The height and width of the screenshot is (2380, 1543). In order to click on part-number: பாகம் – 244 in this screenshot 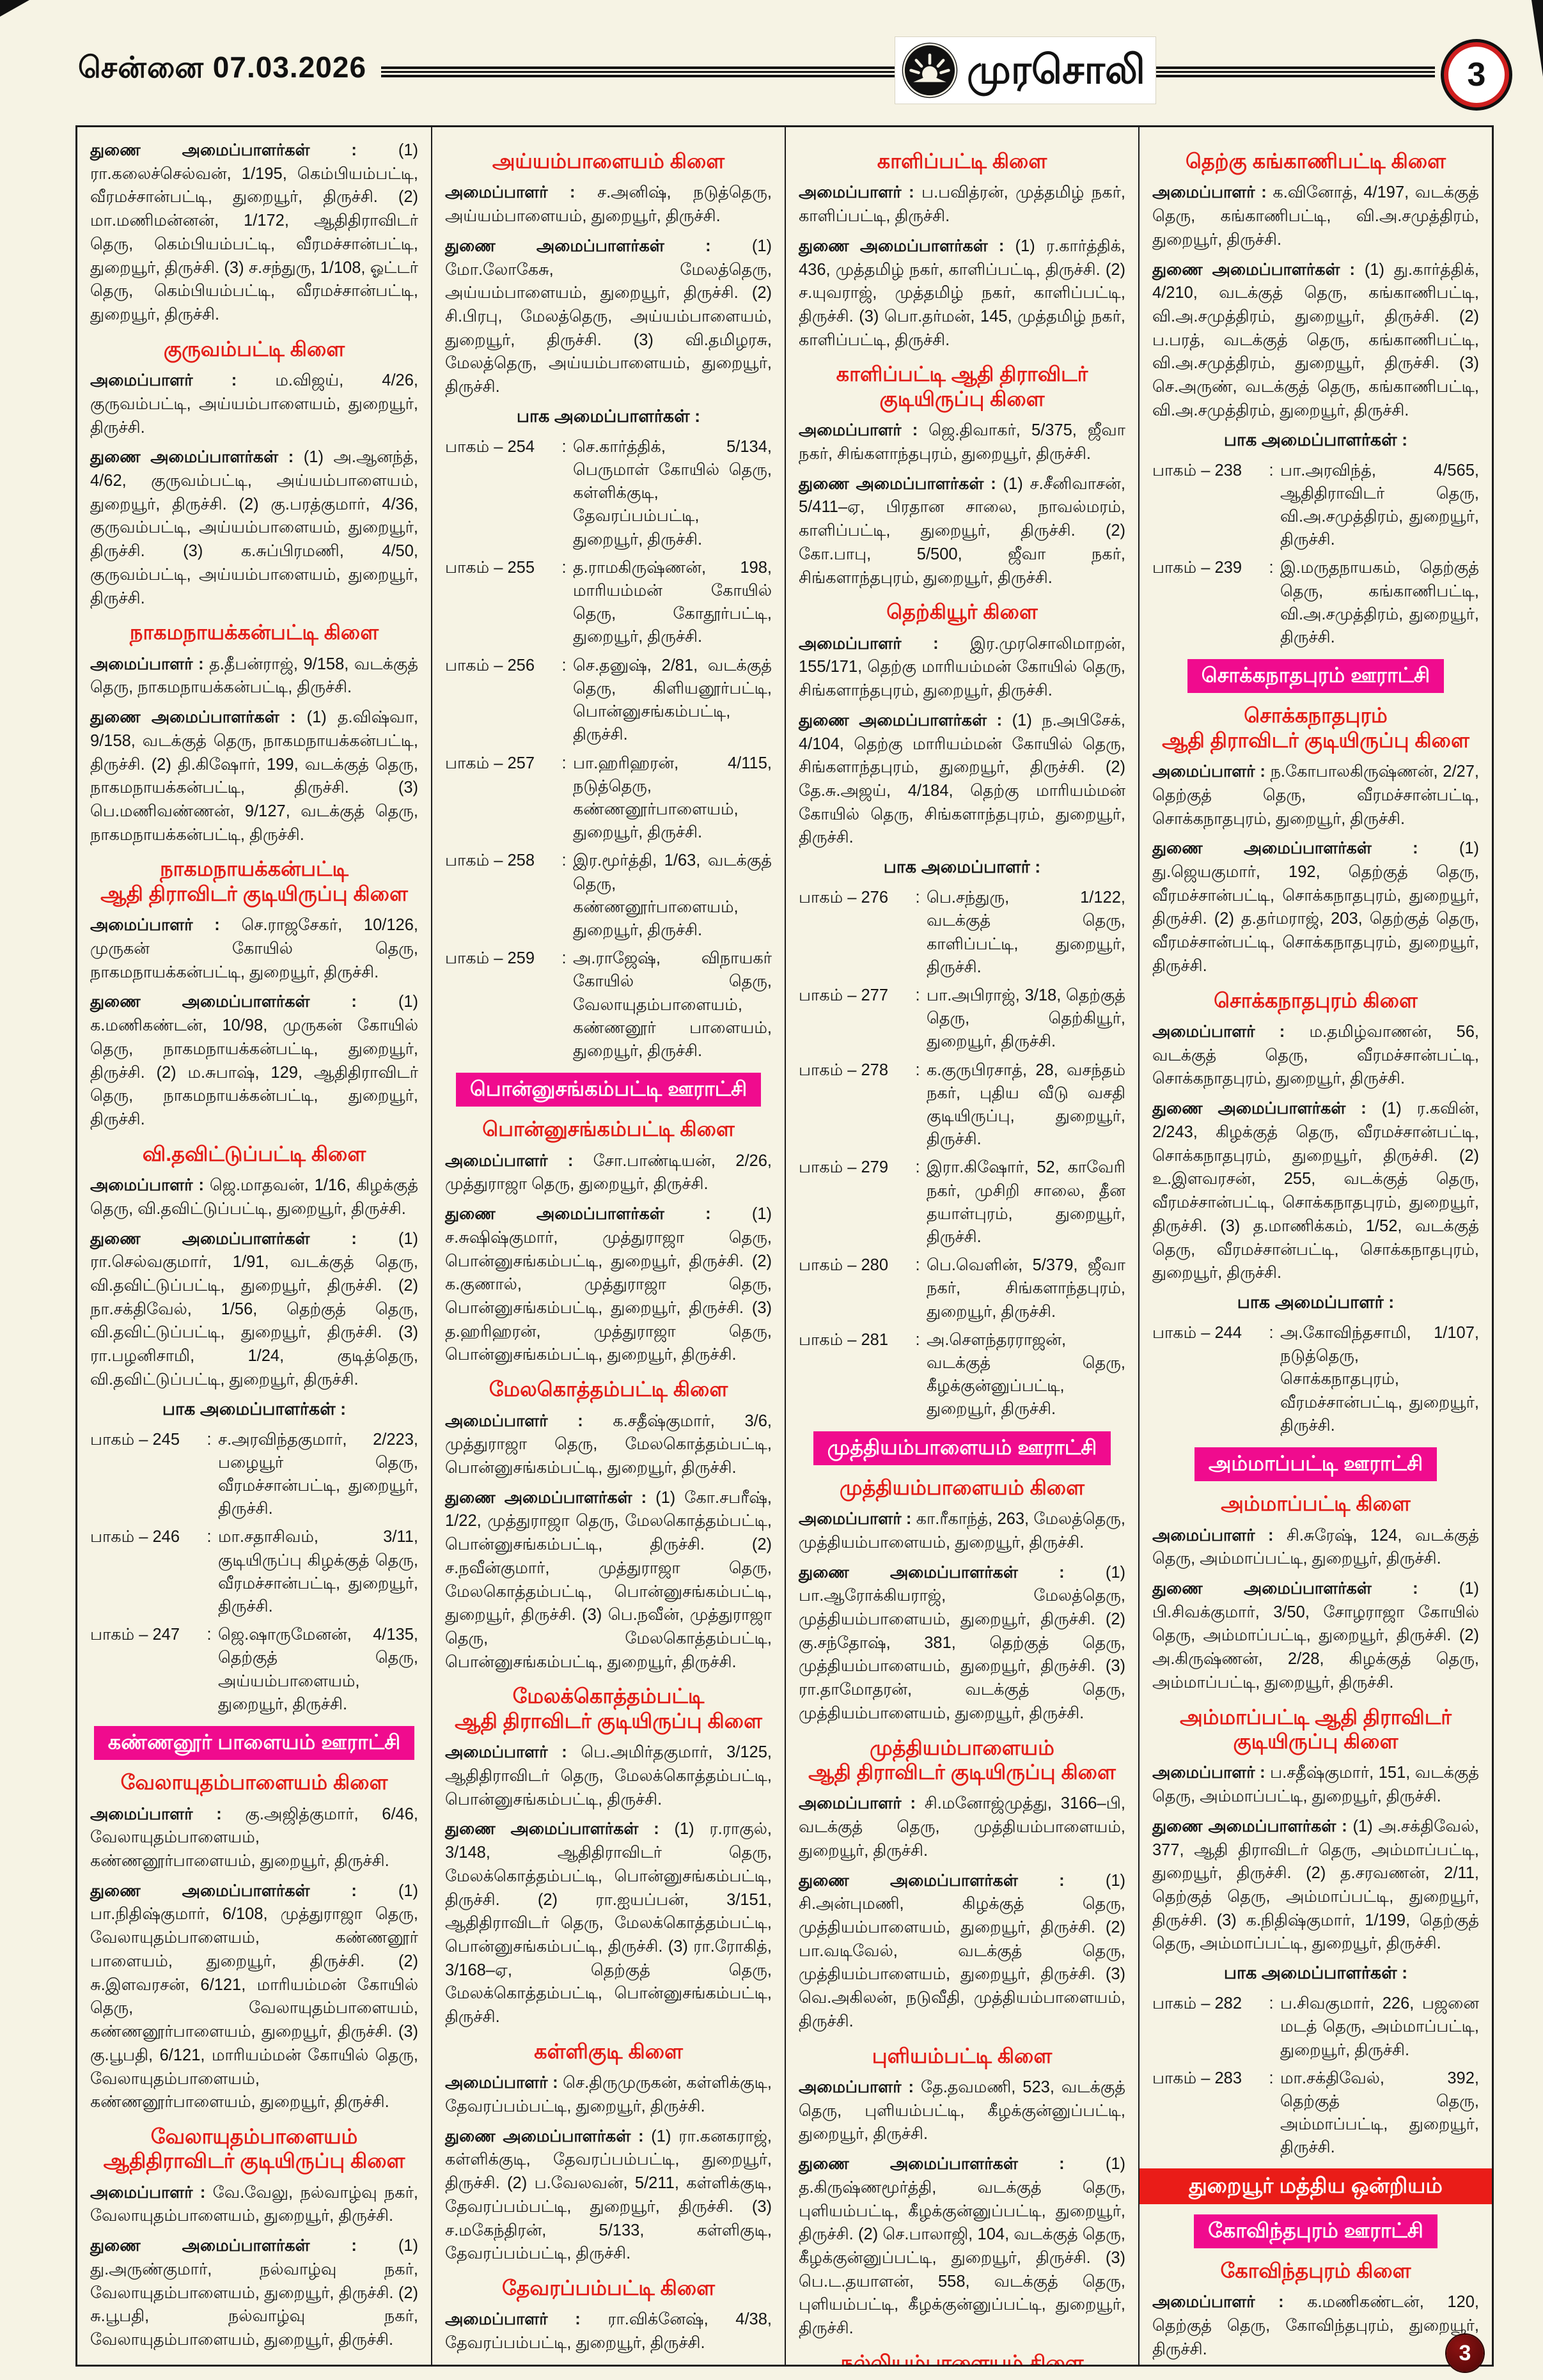, I will do `click(1197, 1332)`.